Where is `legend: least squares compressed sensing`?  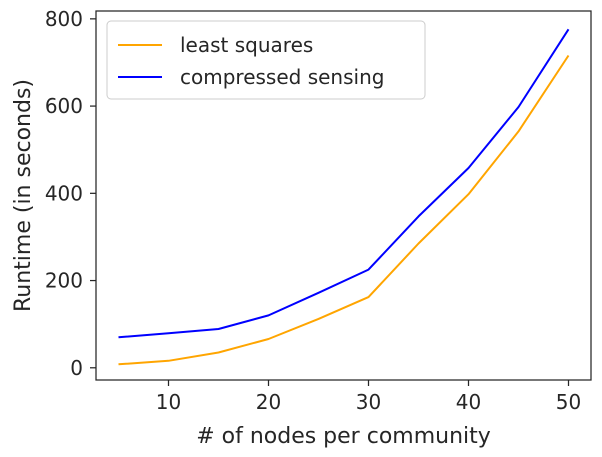
legend: least squares compressed sensing is located at coordinates (266, 60).